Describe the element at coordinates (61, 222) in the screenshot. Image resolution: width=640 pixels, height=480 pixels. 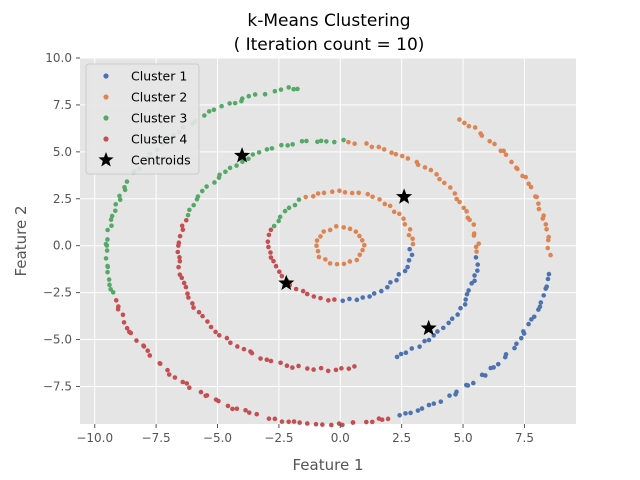
I see `y-axis-ticks: −7.5 −5.0 −2.5 0.0 2.5 5.0 7.5 10.0` at that location.